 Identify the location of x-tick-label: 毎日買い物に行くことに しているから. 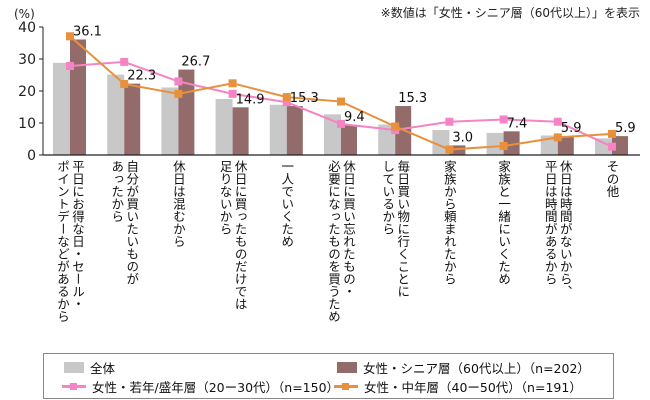
(395, 229).